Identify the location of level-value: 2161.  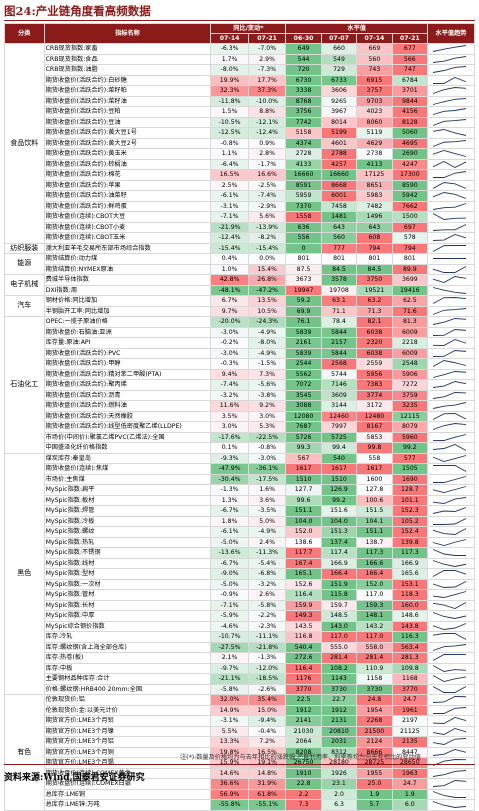
(303, 343).